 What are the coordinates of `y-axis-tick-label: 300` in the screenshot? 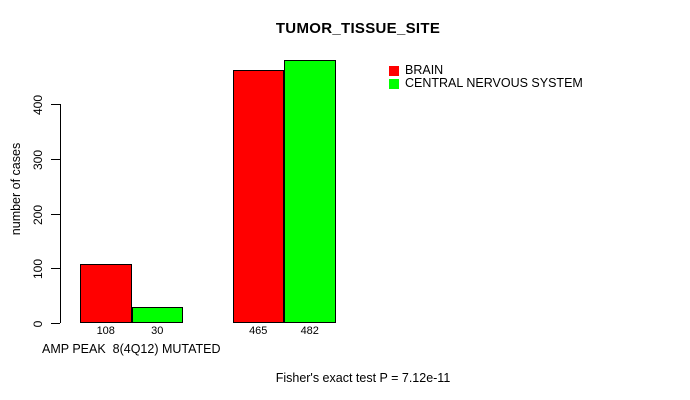 It's located at (38, 159).